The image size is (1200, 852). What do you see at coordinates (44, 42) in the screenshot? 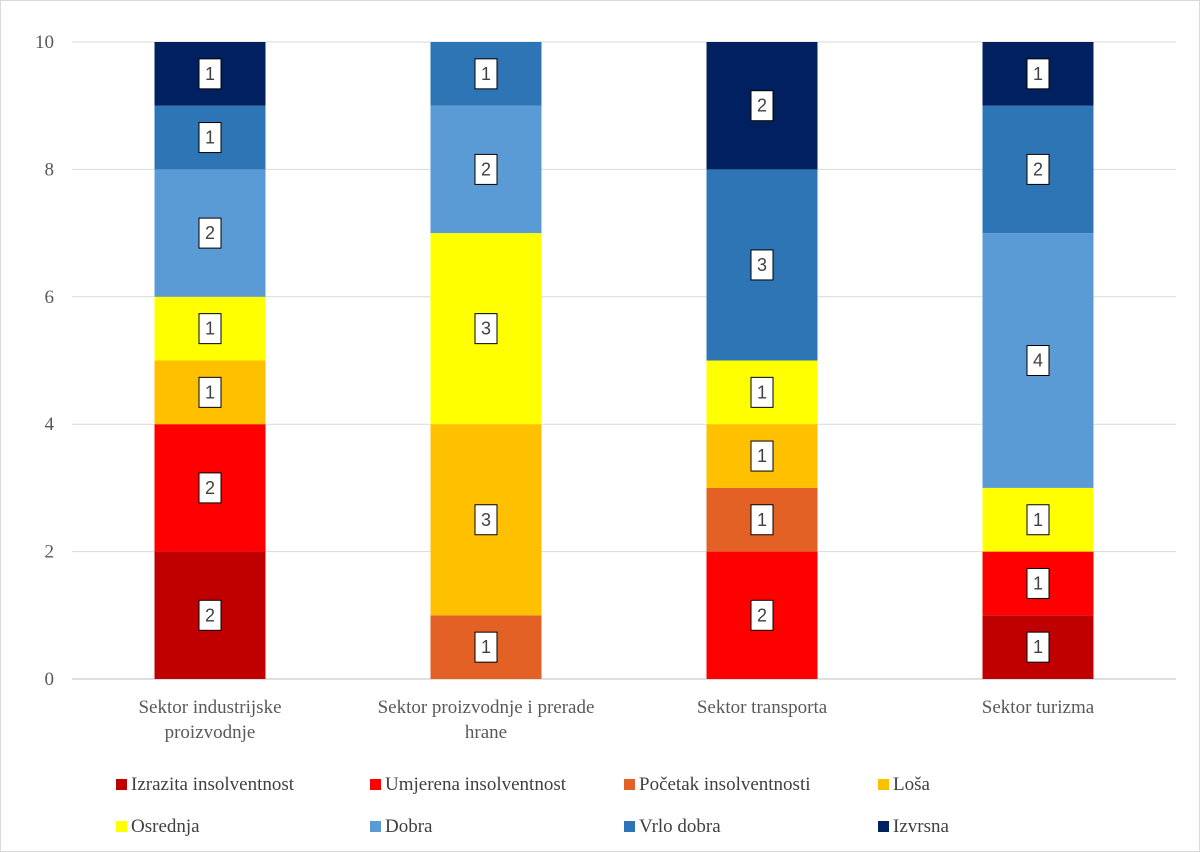
I see `y-tick-label: 10` at bounding box center [44, 42].